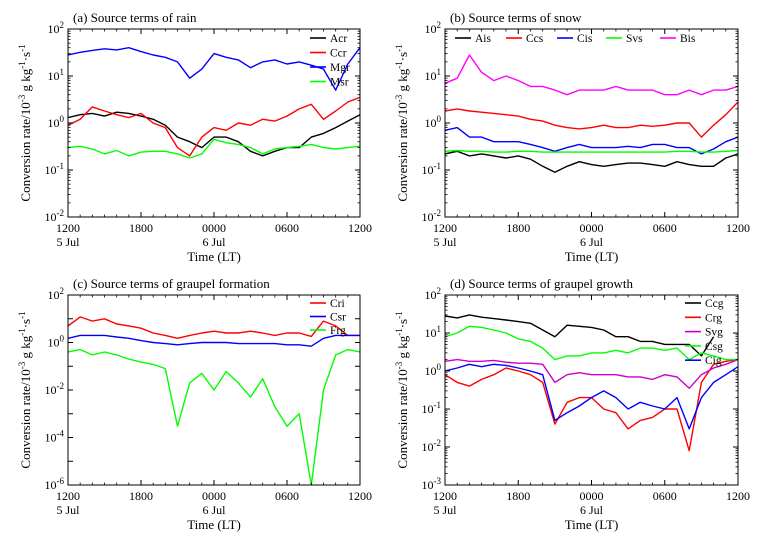 The image size is (778, 540). Describe the element at coordinates (214, 340) in the screenshot. I see `series-line-csr` at that location.